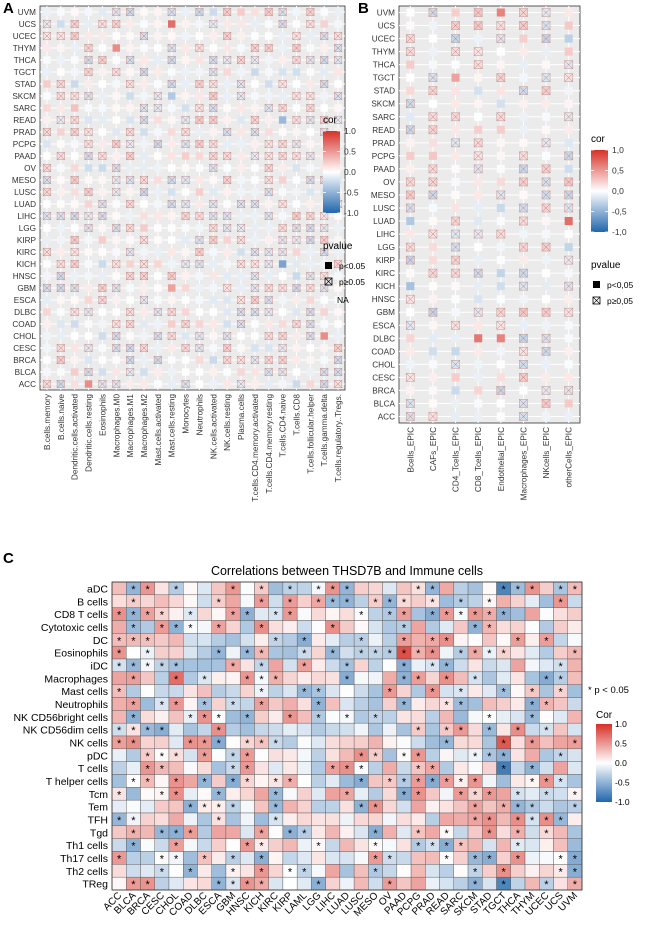  What do you see at coordinates (27, 228) in the screenshot?
I see `row-label: LGG` at bounding box center [27, 228].